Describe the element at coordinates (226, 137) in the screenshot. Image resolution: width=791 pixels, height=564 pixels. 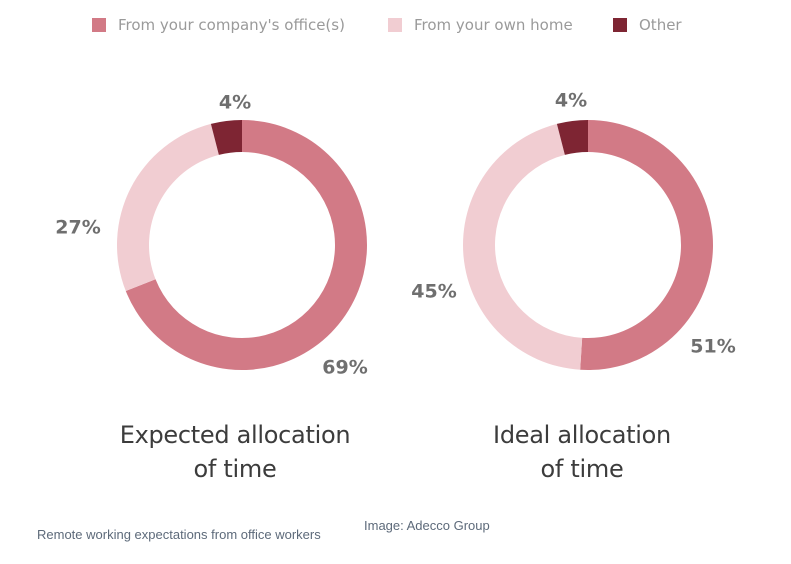
I see `expected-slice-other` at that location.